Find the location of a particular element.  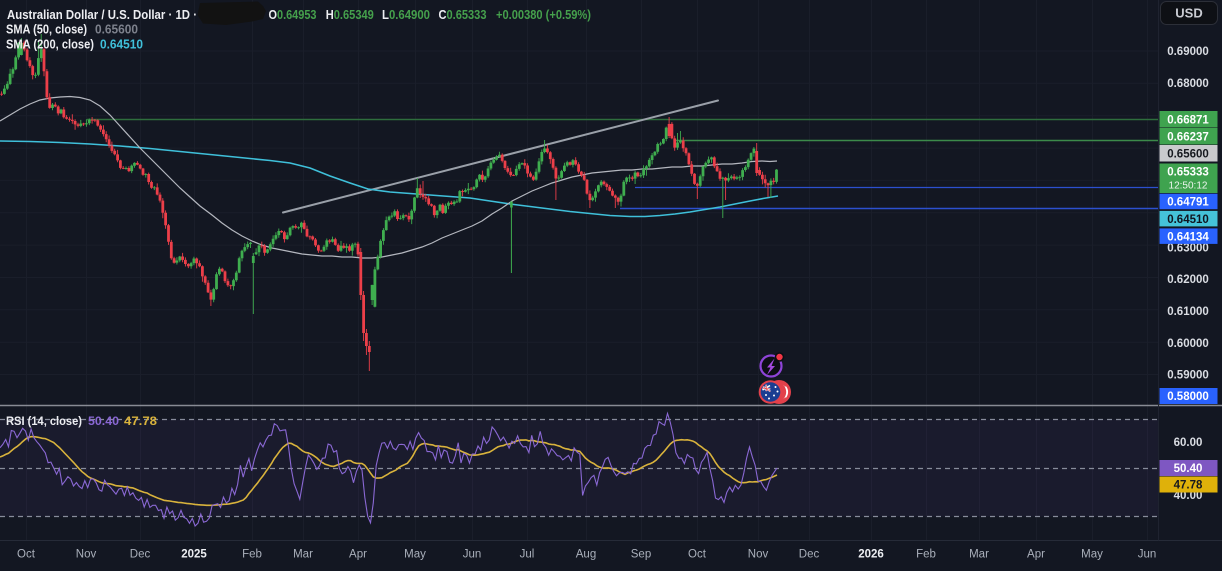

svg-text: 0.59000 is located at coordinates (1188, 376).